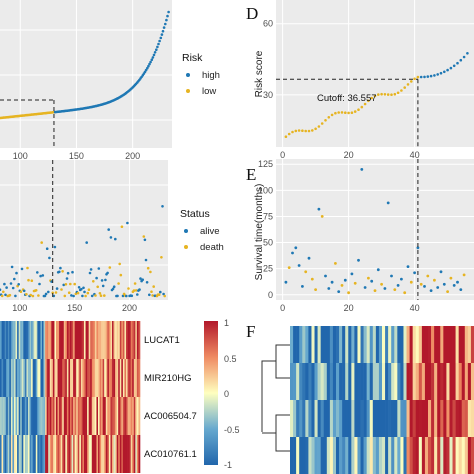 This screenshot has width=474, height=474. Describe the element at coordinates (76, 156) in the screenshot. I see `x-tick-label: 150` at that location.